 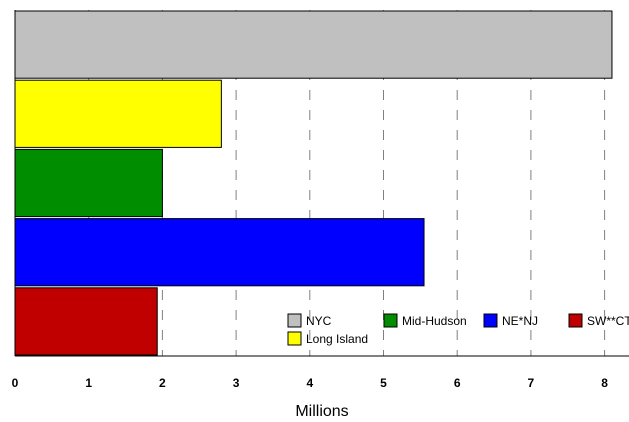 What do you see at coordinates (319, 321) in the screenshot?
I see `legend-label-nyc: NYC` at bounding box center [319, 321].